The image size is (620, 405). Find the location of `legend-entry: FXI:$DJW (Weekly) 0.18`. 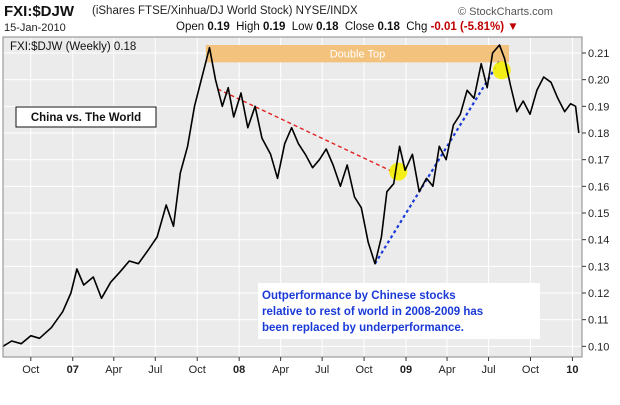

legend-entry: FXI:$DJW (Weekly) 0.18 is located at coordinates (73, 47).